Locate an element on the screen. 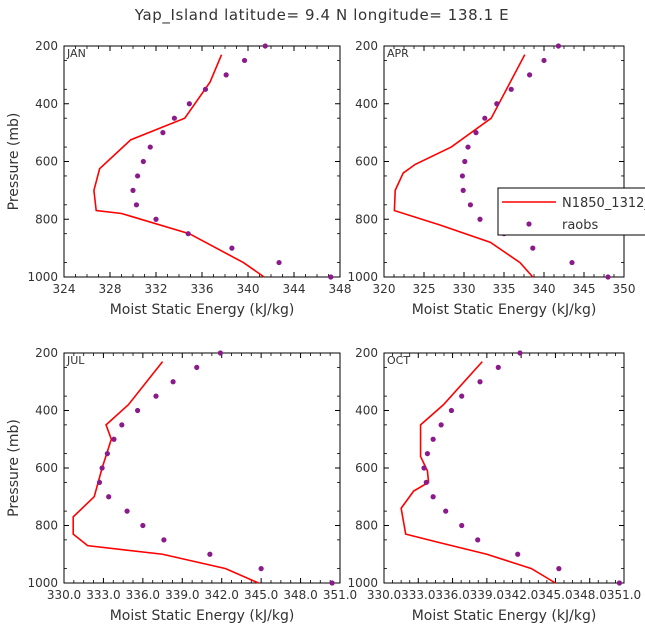 Image resolution: width=645 pixels, height=640 pixels. panel-label: JAN is located at coordinates (76, 53).